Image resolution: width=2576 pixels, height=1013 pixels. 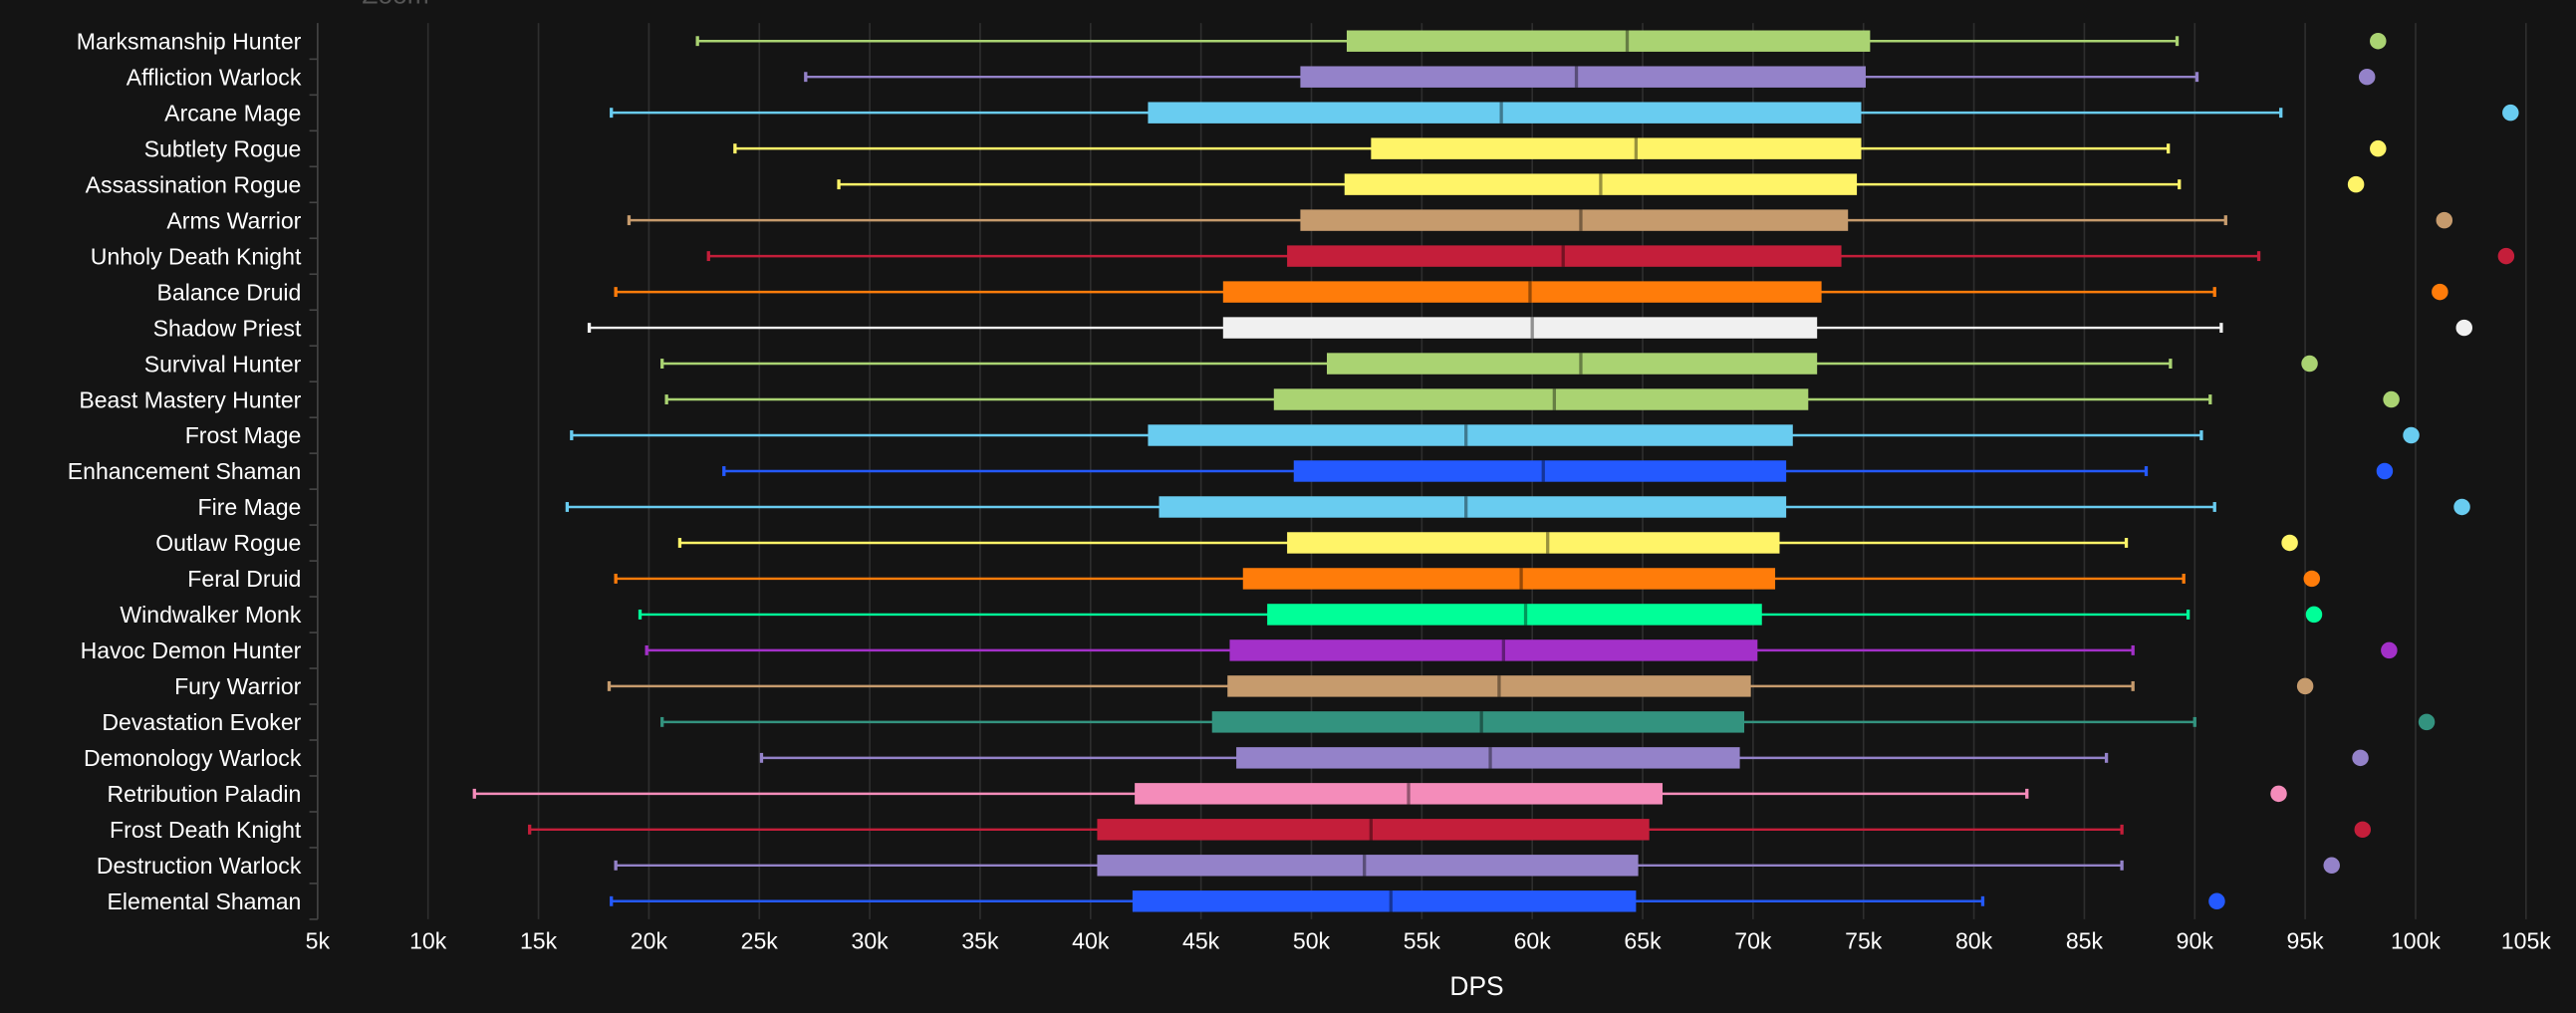 What do you see at coordinates (2416, 941) in the screenshot?
I see `x-tick-label: 100k` at bounding box center [2416, 941].